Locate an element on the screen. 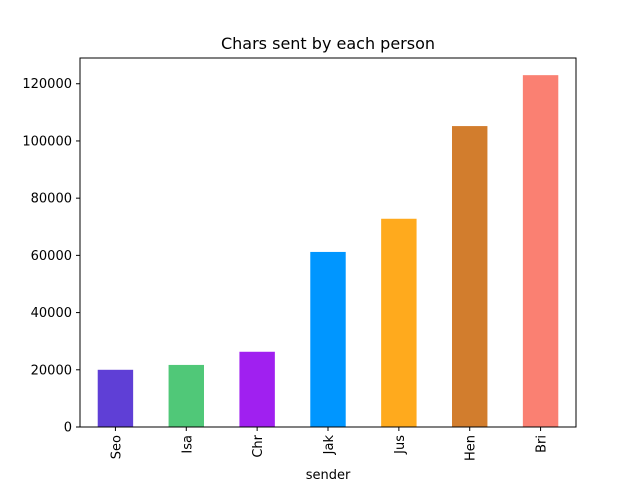 This screenshot has height=480, width=640. chart-title: Chars sent by each person is located at coordinates (328, 43).